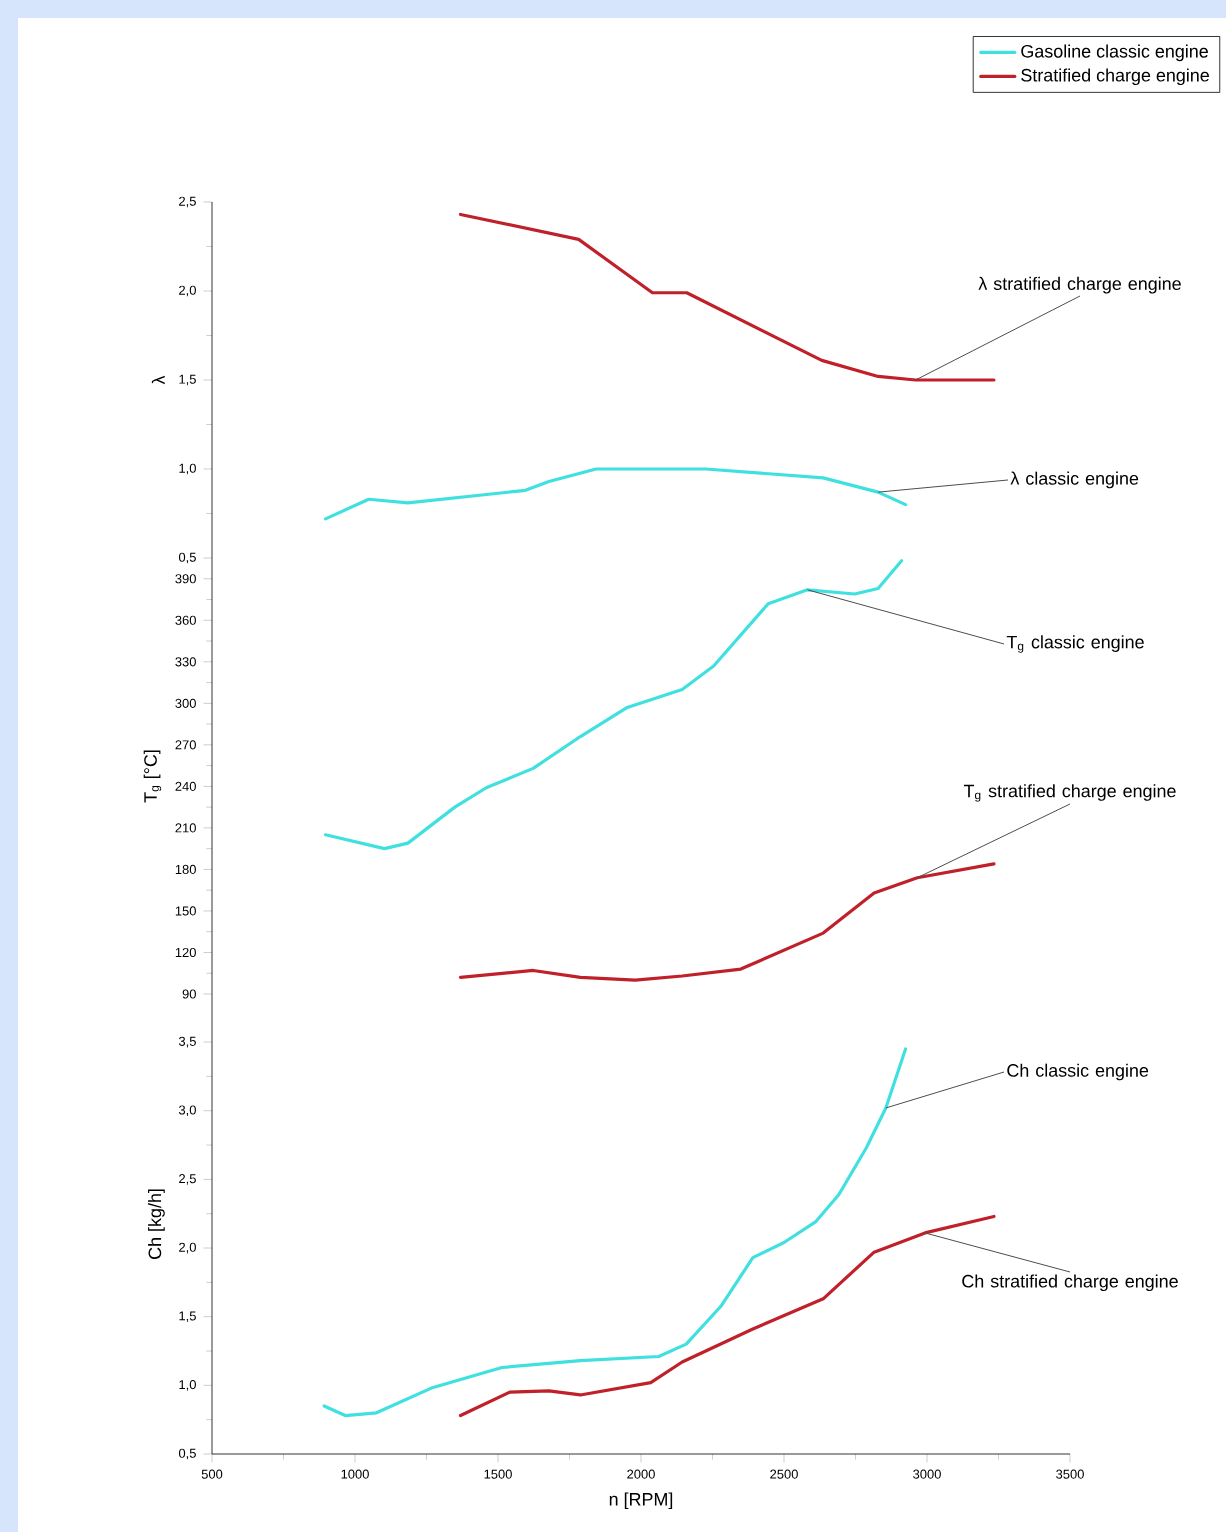 The image size is (1226, 1532). What do you see at coordinates (1075, 644) in the screenshot?
I see `annotation: T$_{g}$ classic engine` at bounding box center [1075, 644].